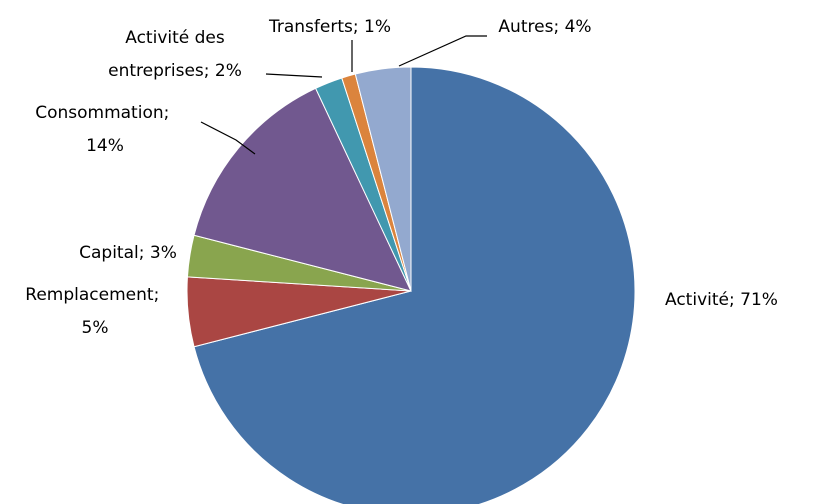  What do you see at coordinates (89, 295) in the screenshot?
I see `data-label-category: Remplacement` at bounding box center [89, 295].